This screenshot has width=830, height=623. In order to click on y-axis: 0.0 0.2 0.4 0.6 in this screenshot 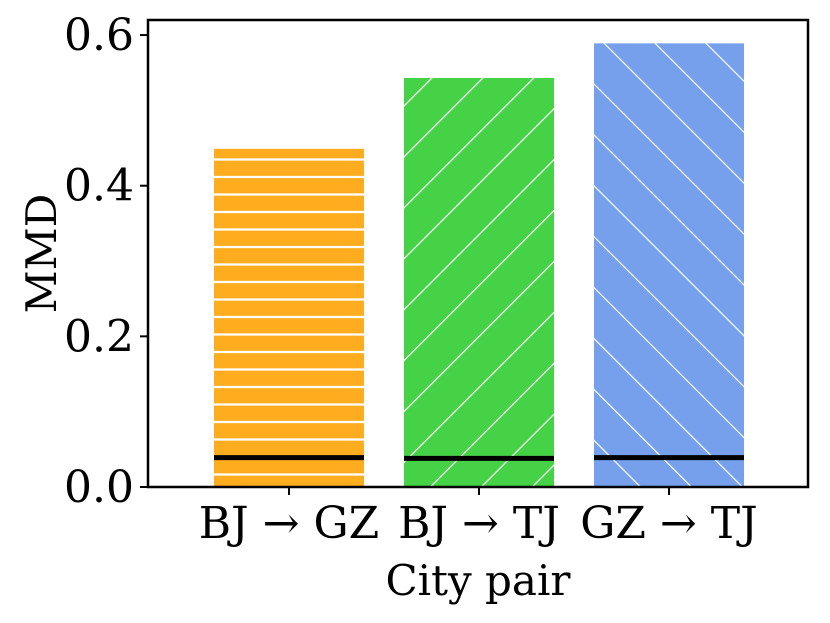, I will do `click(106, 261)`.